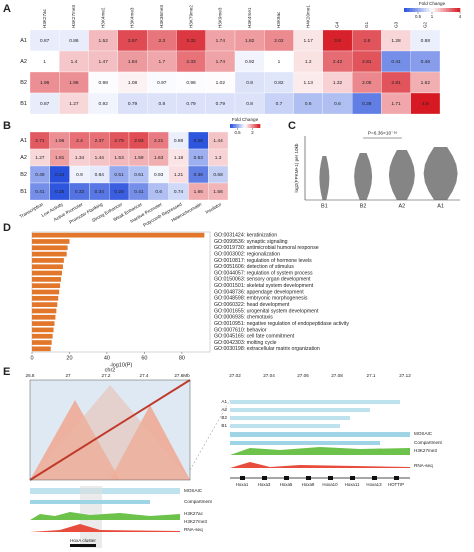 The image size is (474, 552). What do you see at coordinates (330, 484) in the screenshot?
I see `gene-label: Hoxa10` at bounding box center [330, 484].